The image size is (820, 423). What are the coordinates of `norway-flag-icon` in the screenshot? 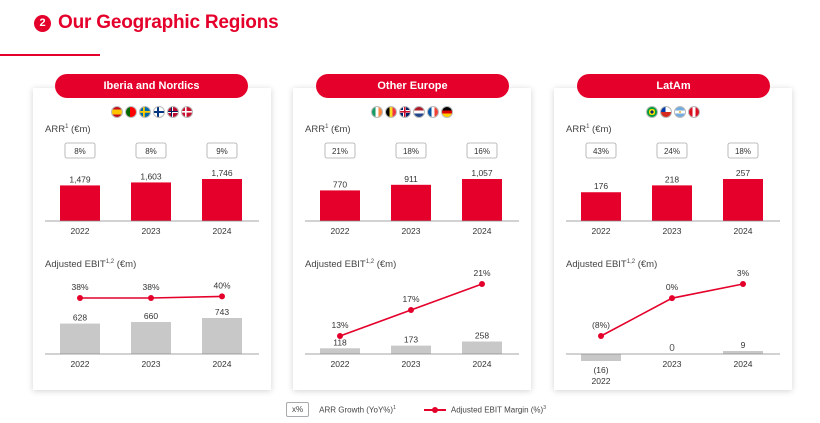 It's located at (173, 112).